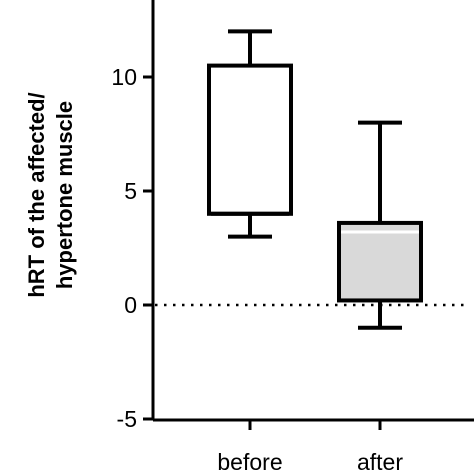  What do you see at coordinates (130, 305) in the screenshot?
I see `y-tick-label: 0` at bounding box center [130, 305].